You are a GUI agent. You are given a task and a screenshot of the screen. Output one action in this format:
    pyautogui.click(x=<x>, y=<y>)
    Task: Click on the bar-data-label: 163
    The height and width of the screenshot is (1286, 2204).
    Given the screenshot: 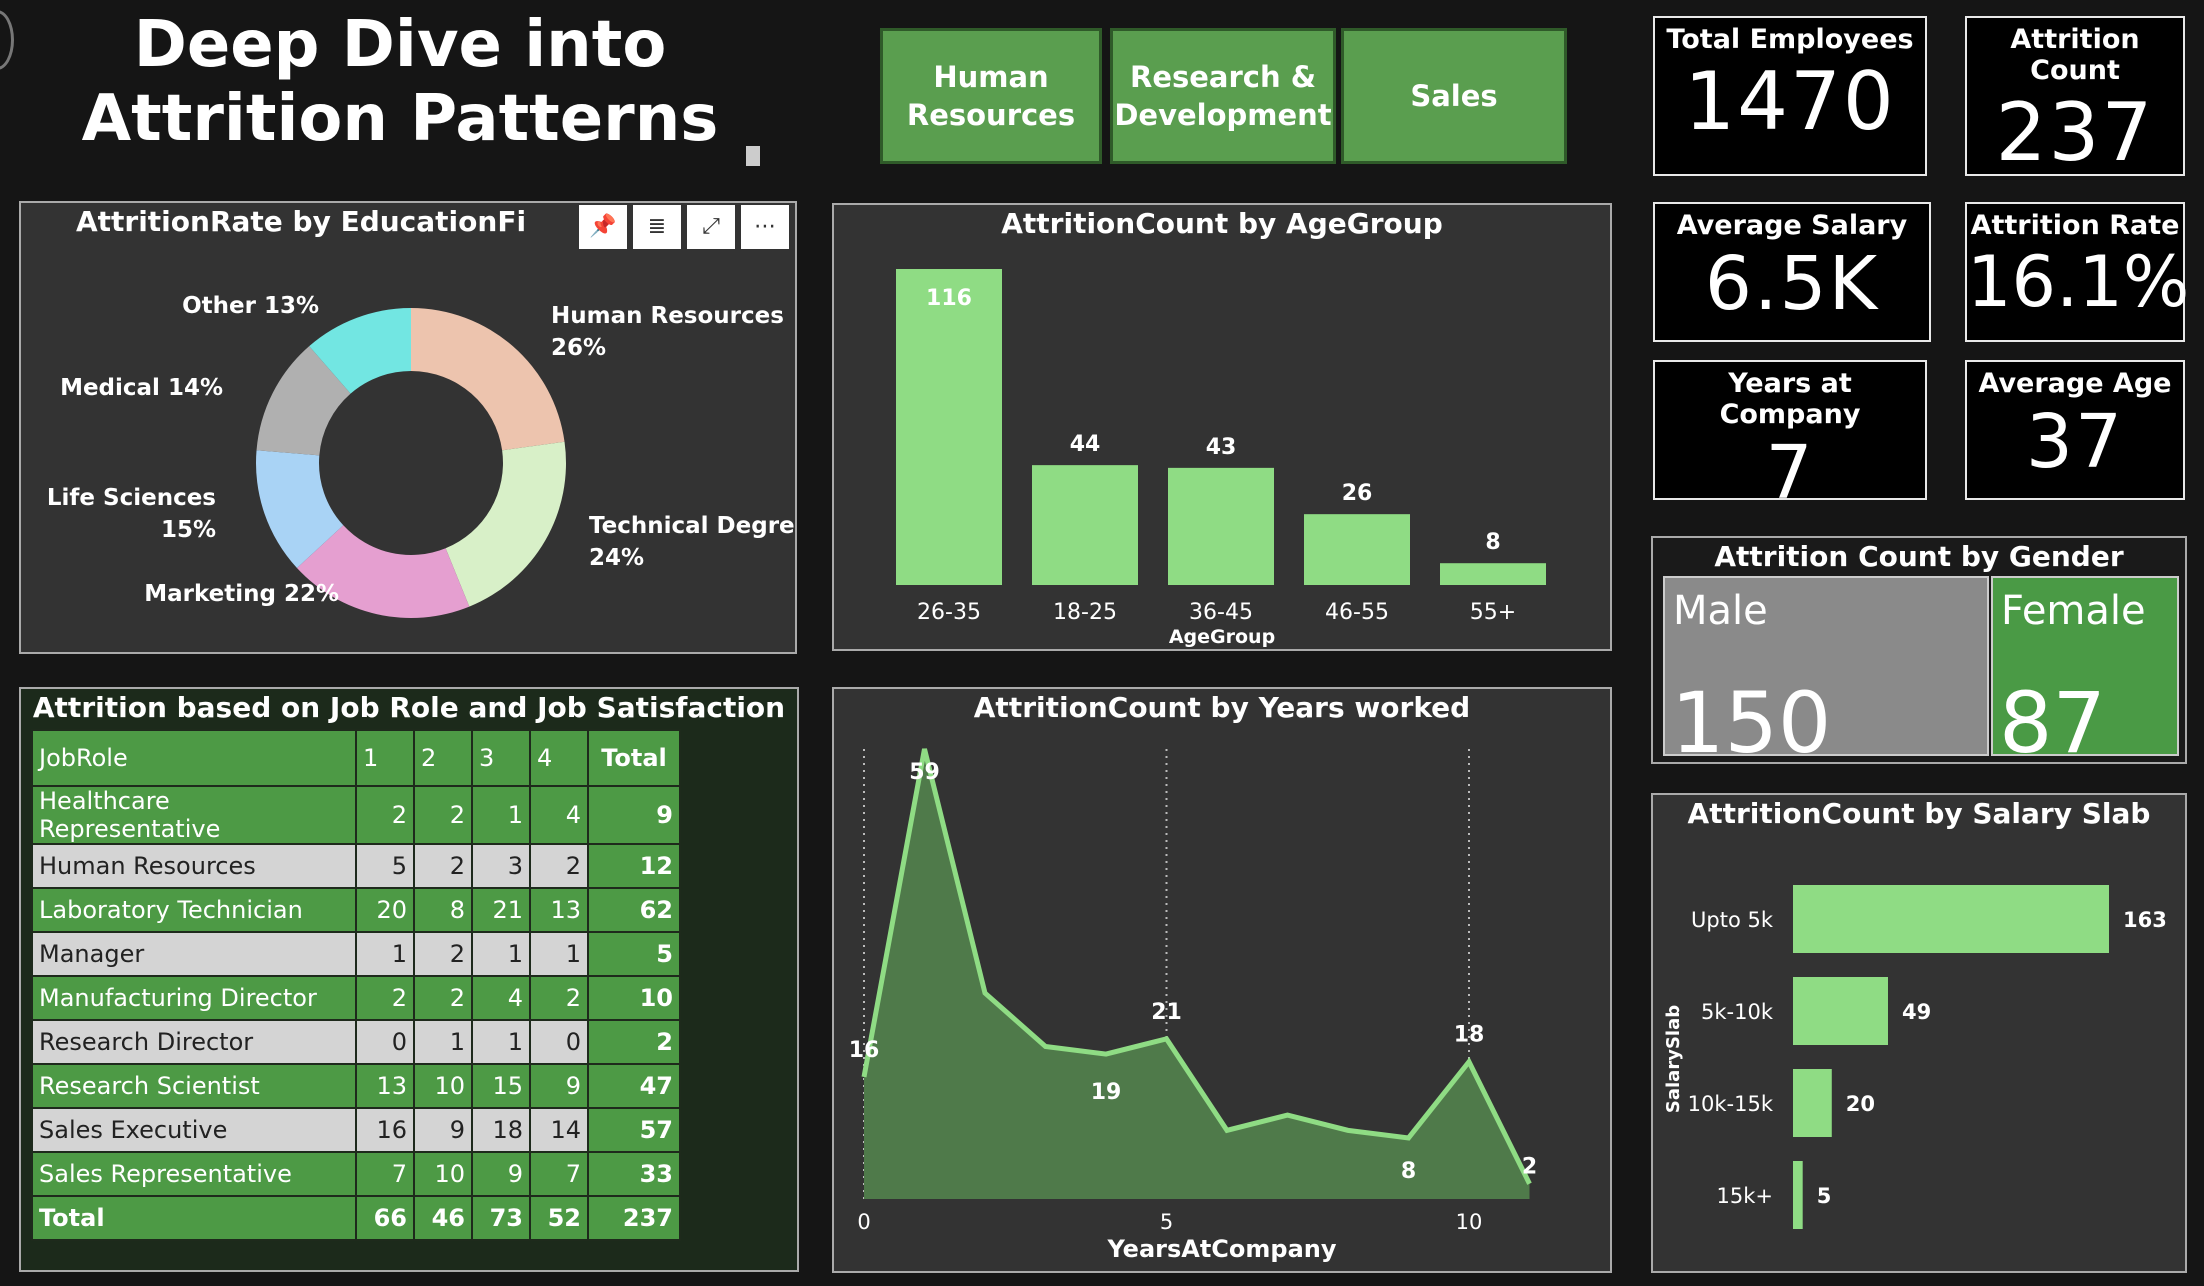 What is the action you would take?
    pyautogui.click(x=2145, y=920)
    